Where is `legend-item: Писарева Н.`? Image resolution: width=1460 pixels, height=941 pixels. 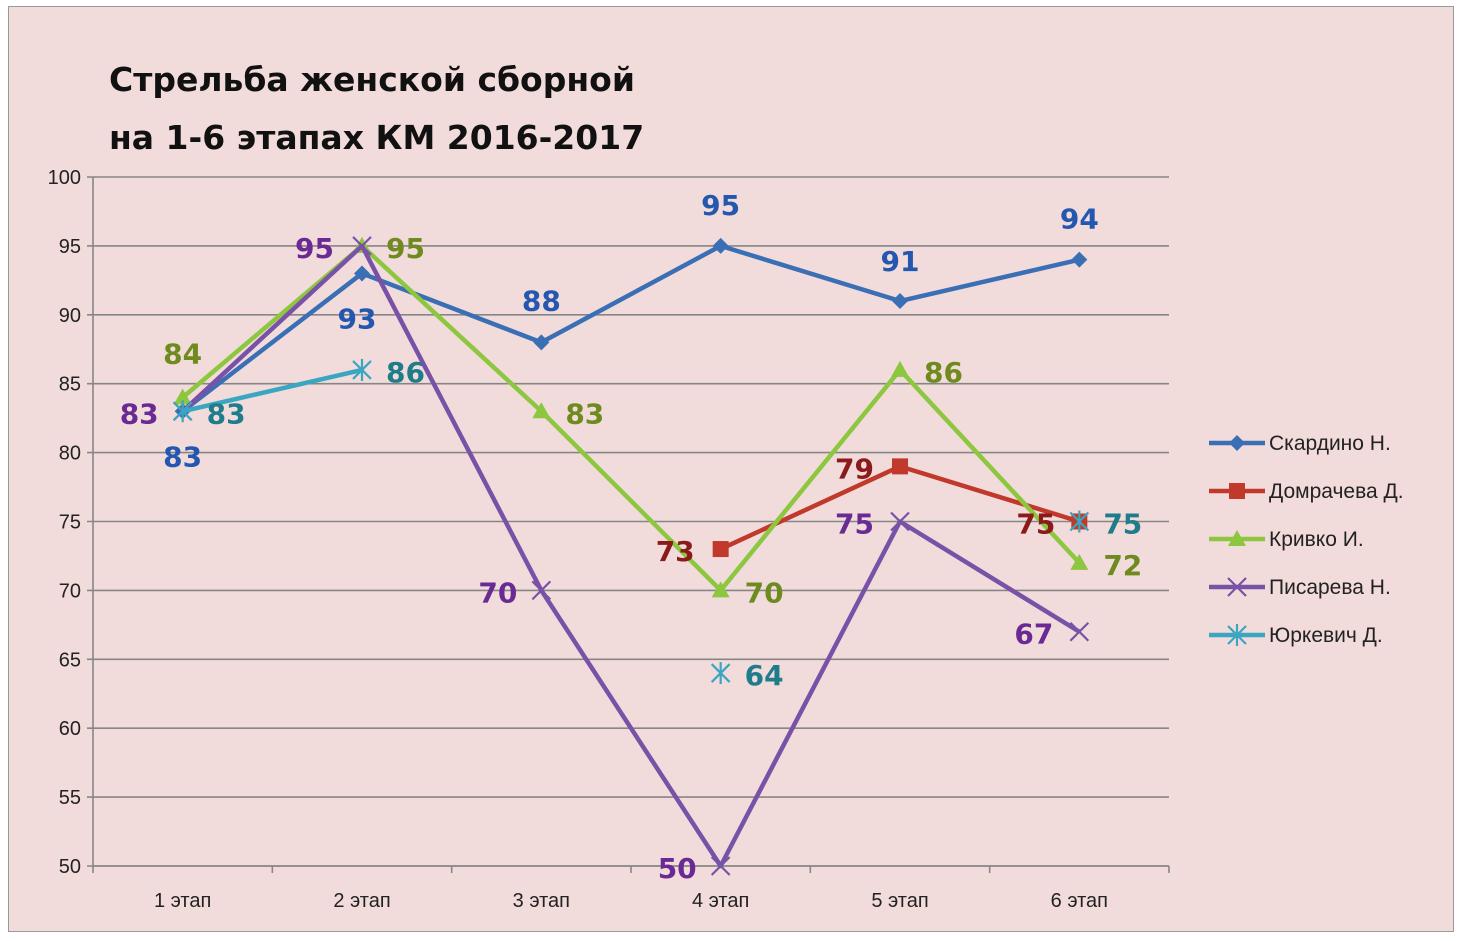 legend-item: Писарева Н. is located at coordinates (1300, 587).